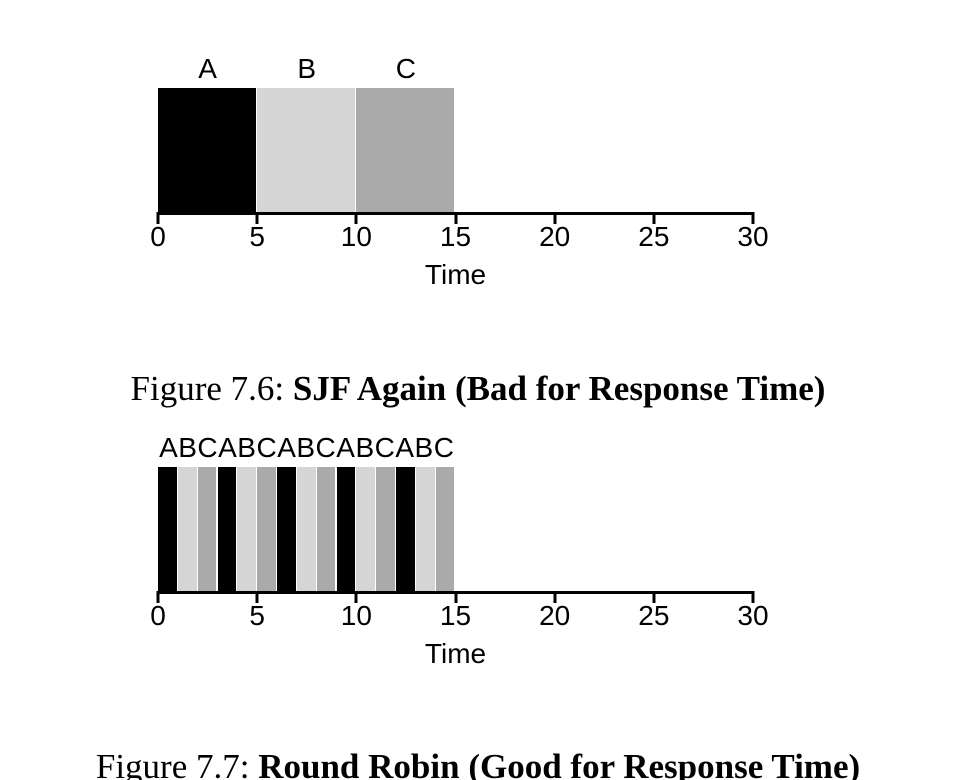  What do you see at coordinates (455, 69) in the screenshot?
I see `job-labels-row: A B C` at bounding box center [455, 69].